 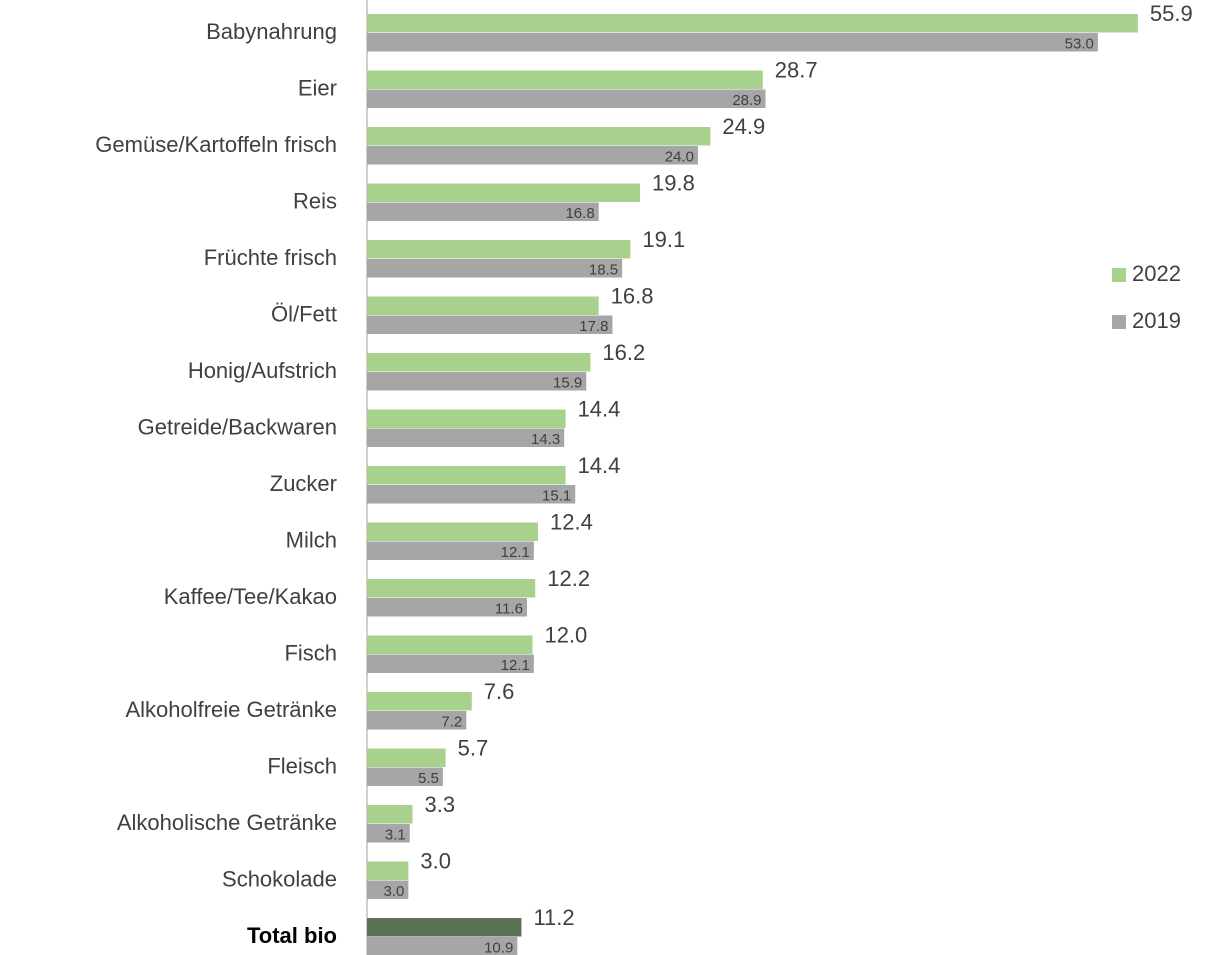 What do you see at coordinates (216, 144) in the screenshot?
I see `category-label: Gemüse/Kartoffeln frisch` at bounding box center [216, 144].